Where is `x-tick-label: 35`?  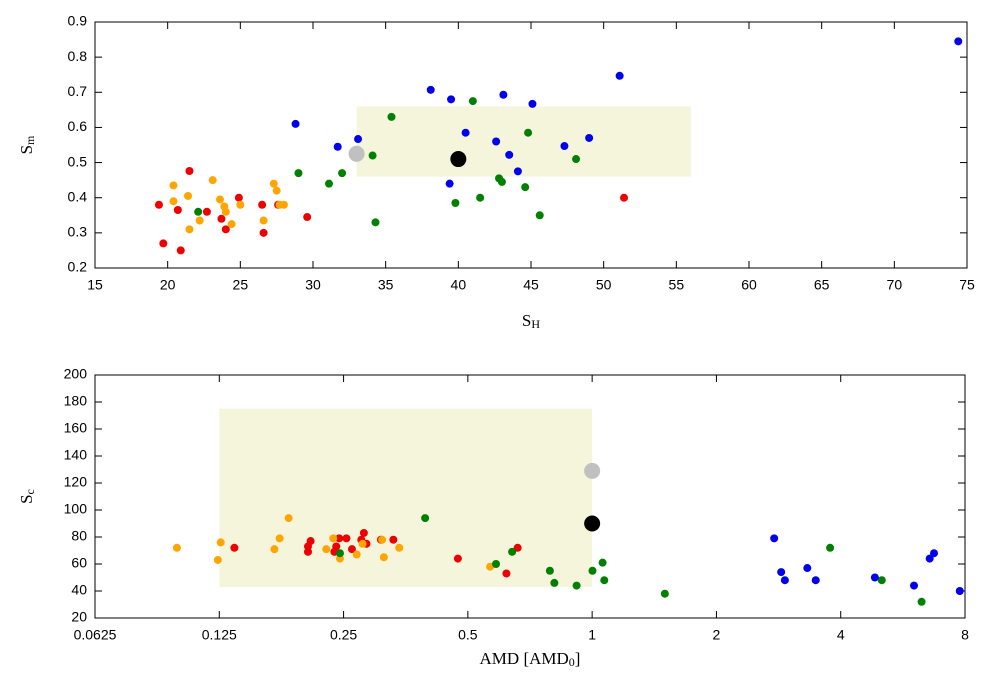 x-tick-label: 35 is located at coordinates (386, 285).